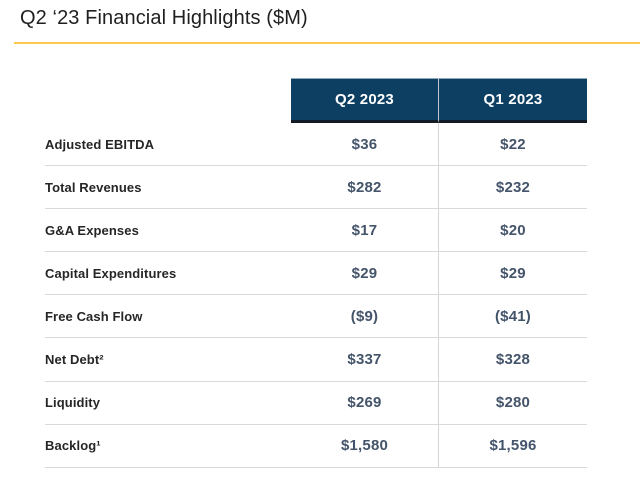  Describe the element at coordinates (168, 145) in the screenshot. I see `row-label-adjusted-ebitda: Adjusted EBITDA` at that location.